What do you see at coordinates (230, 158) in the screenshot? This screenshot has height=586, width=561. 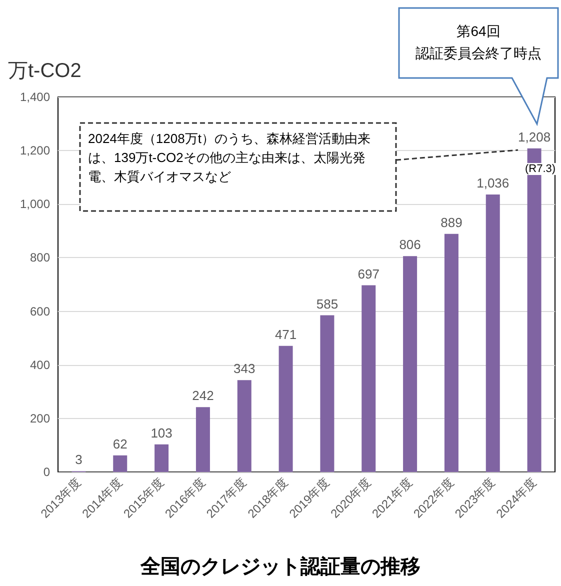 I see `annotation: 2024年度（1208万t）のうち、森林経営活動由来は、139万t-CO2その他の主な由来は、太陽光発電、木質バイオマスなど` at bounding box center [230, 158].